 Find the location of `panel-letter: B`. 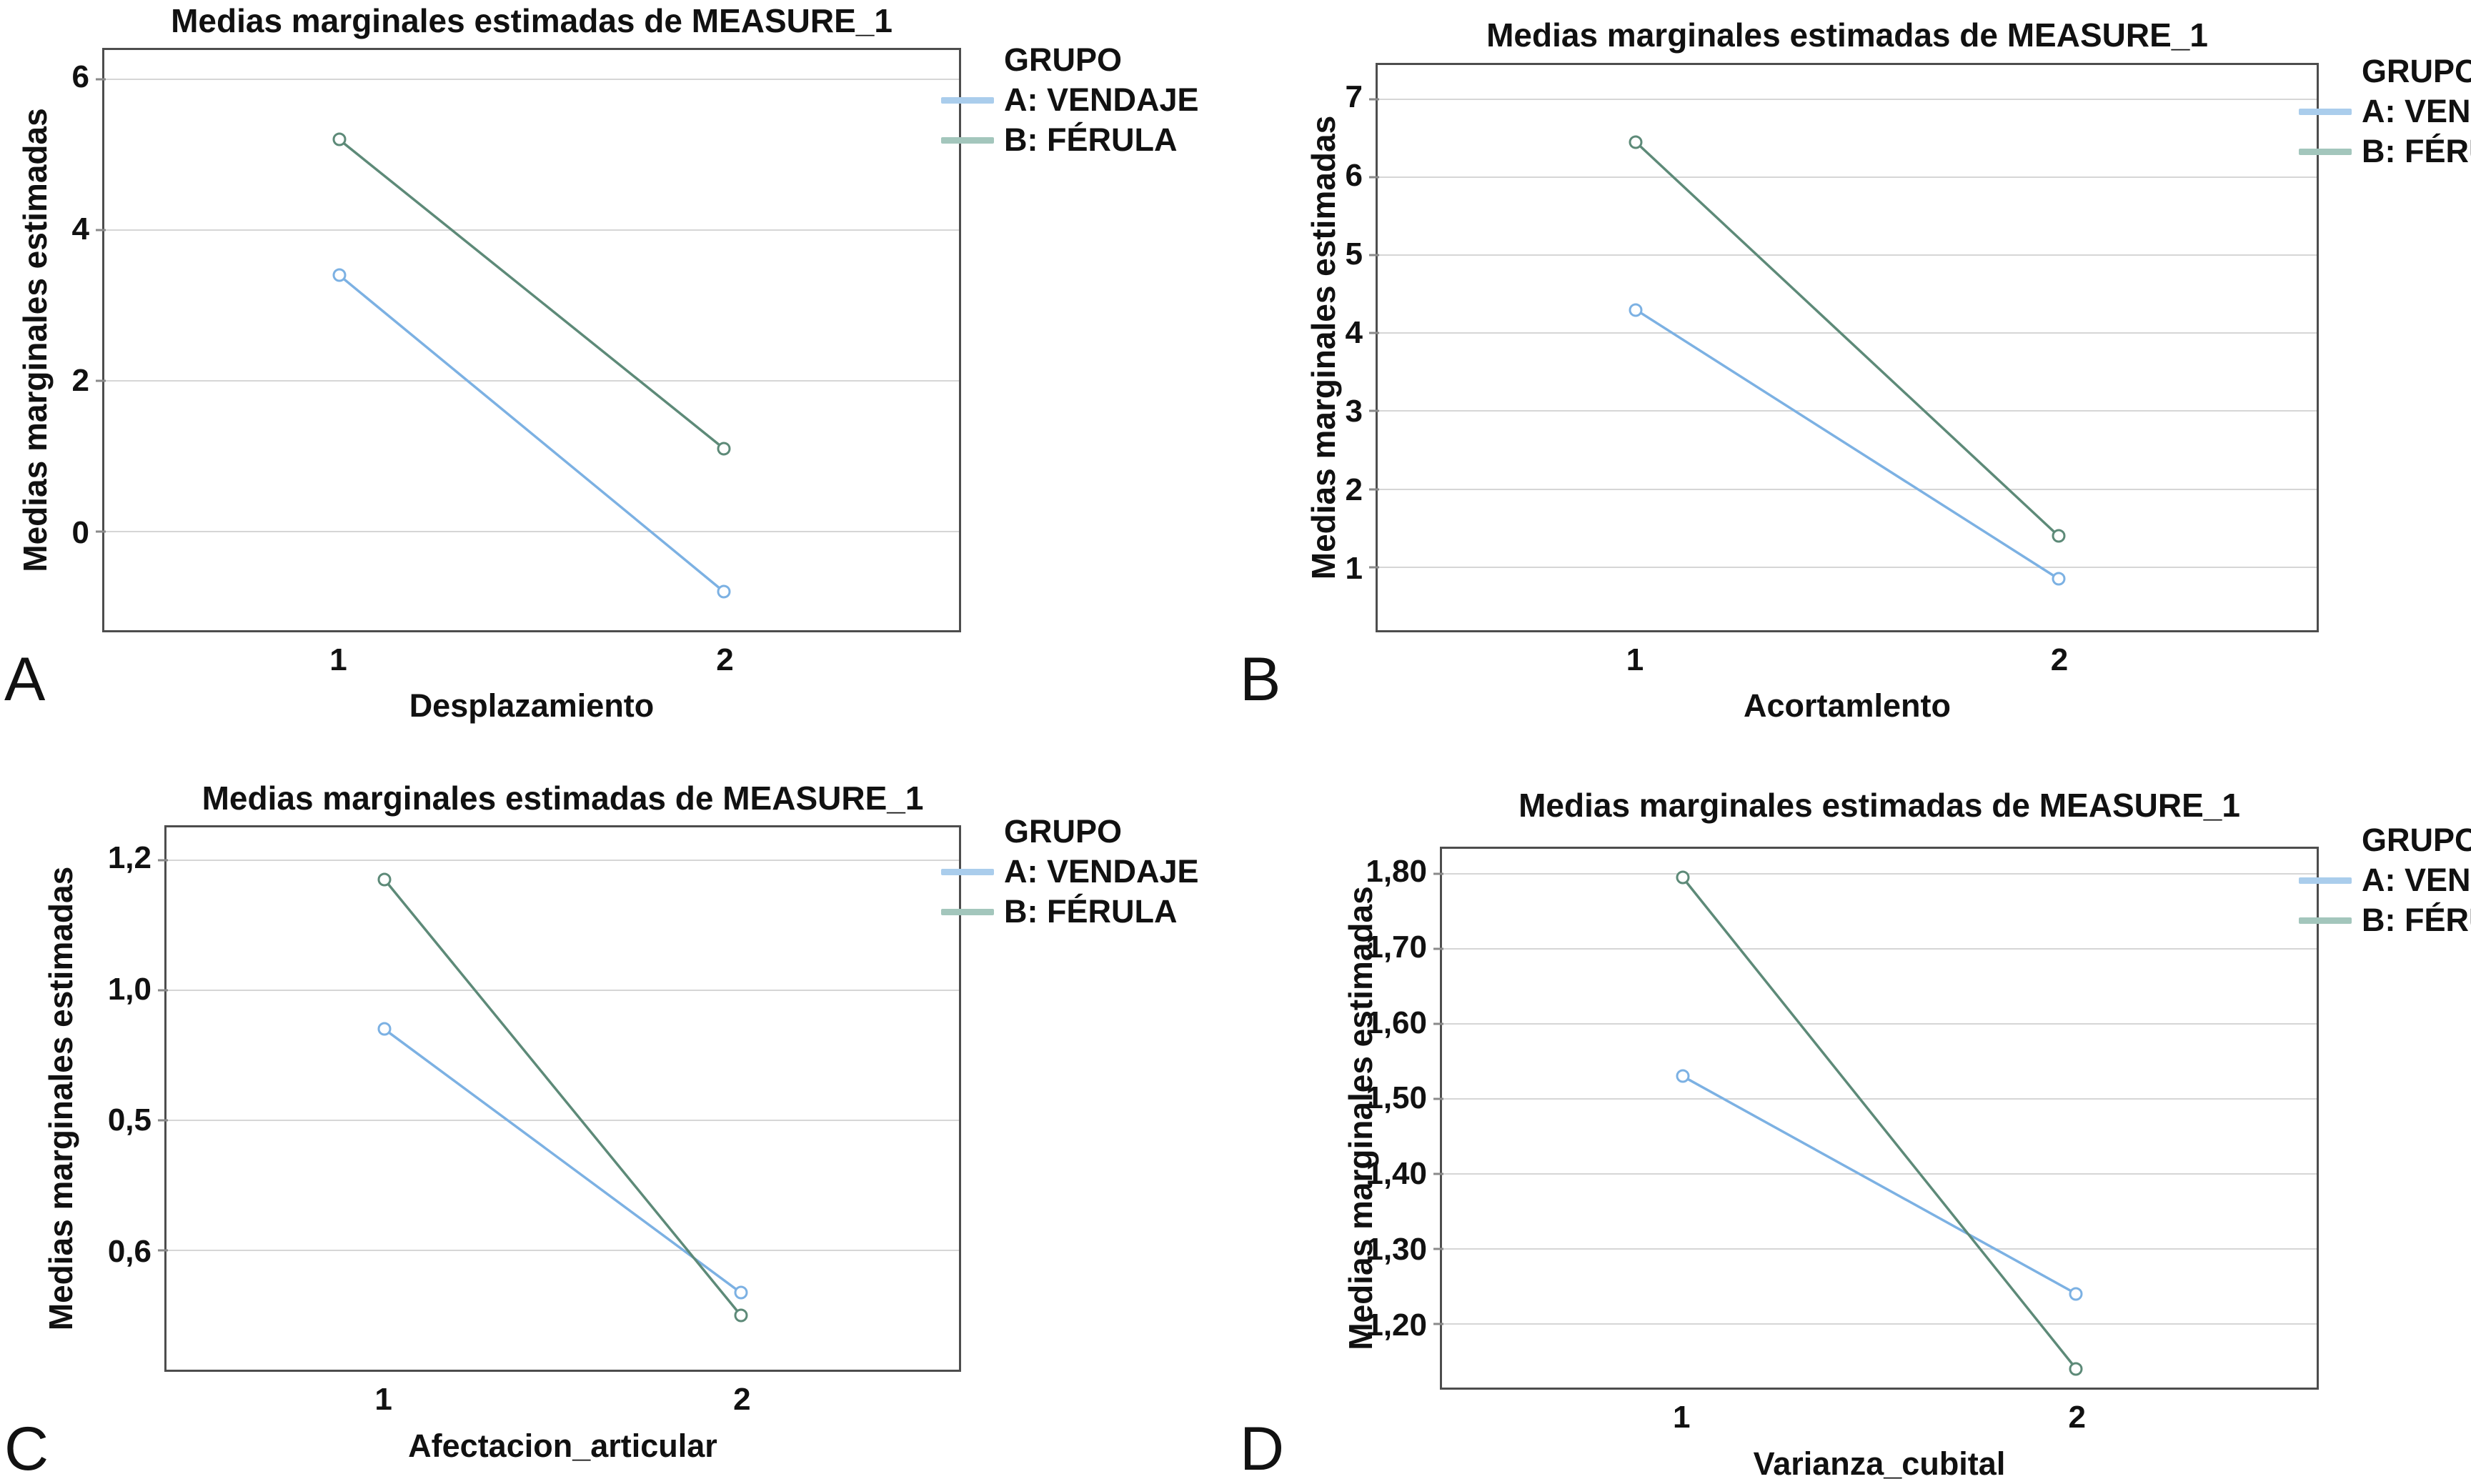

panel-letter: B is located at coordinates (1260, 680).